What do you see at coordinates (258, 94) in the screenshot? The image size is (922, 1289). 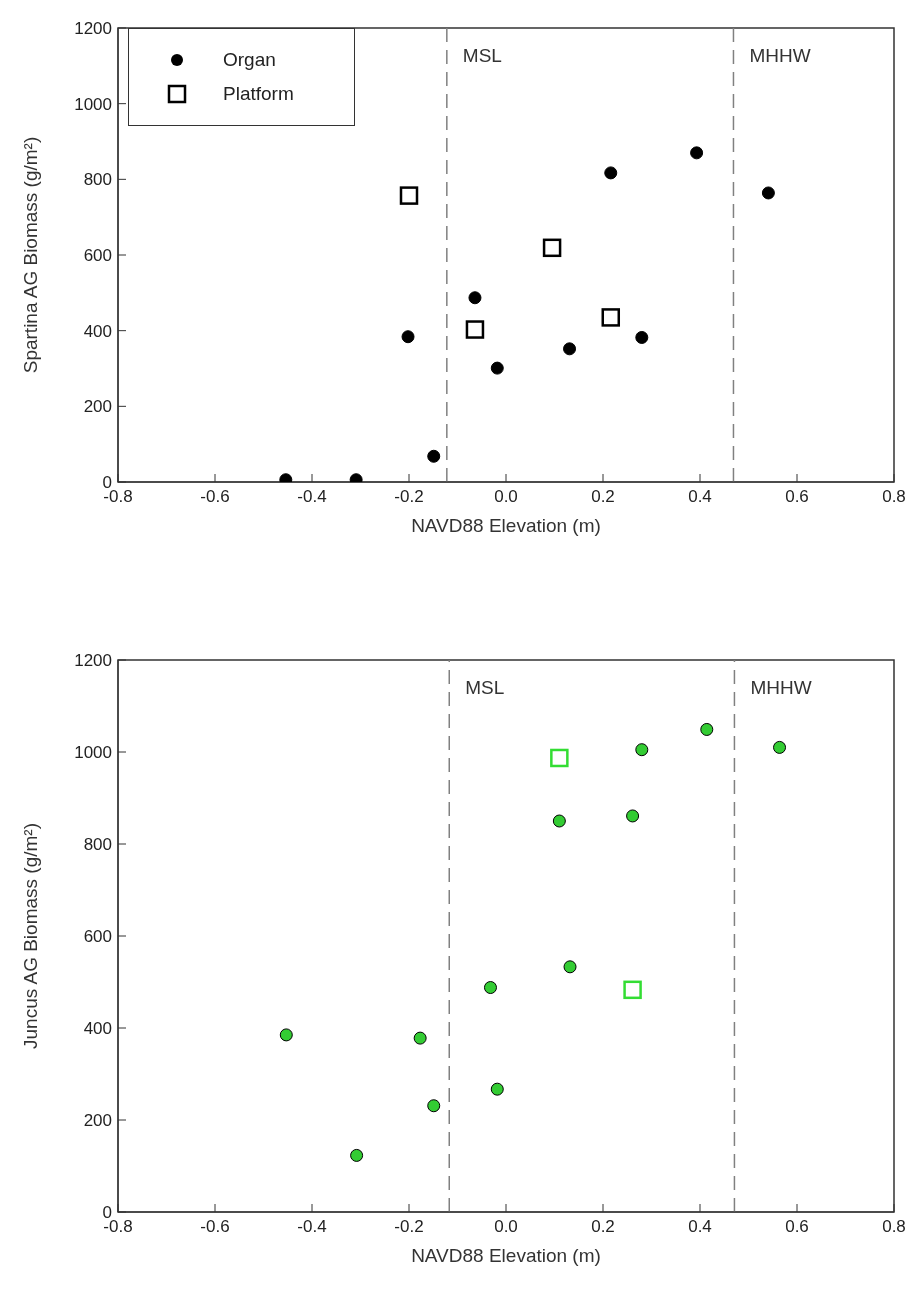 I see `legend-label: Platform` at bounding box center [258, 94].